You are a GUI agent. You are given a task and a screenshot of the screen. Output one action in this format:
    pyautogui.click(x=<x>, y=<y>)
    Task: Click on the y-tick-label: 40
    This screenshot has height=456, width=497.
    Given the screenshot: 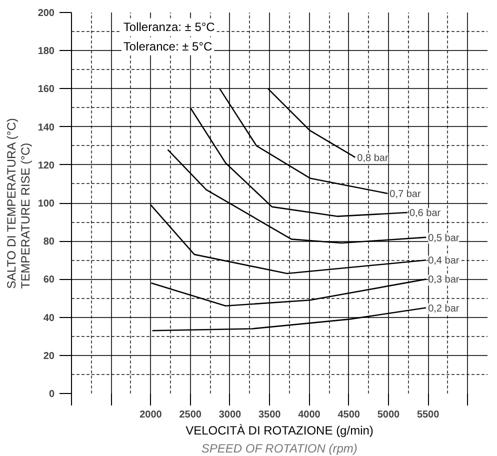 What is the action you would take?
    pyautogui.click(x=49, y=318)
    